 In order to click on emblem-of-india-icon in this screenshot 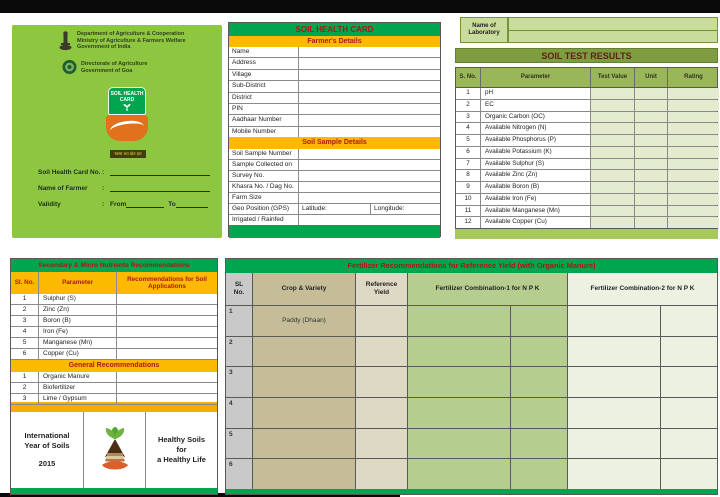, I will do `click(65, 41)`.